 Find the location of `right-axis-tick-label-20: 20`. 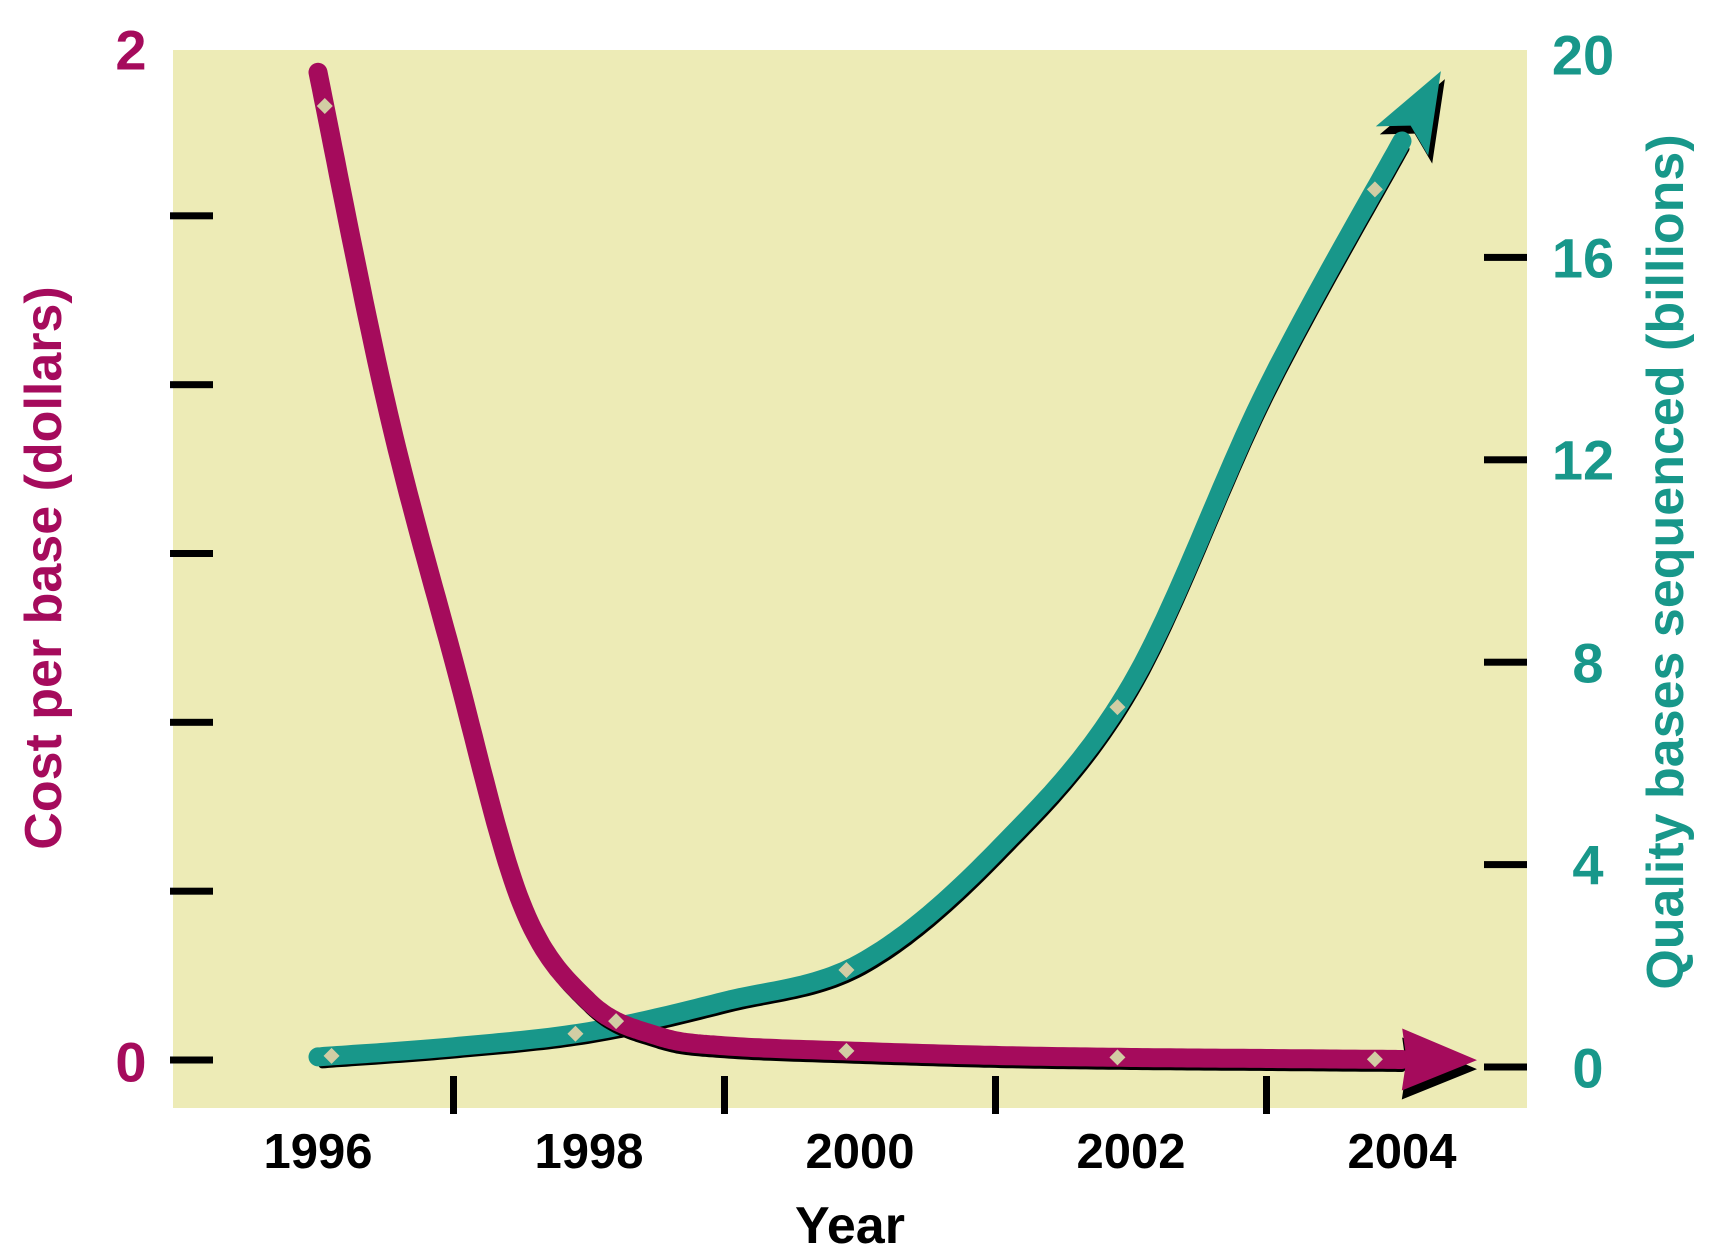

right-axis-tick-label-20: 20 is located at coordinates (1583, 55).